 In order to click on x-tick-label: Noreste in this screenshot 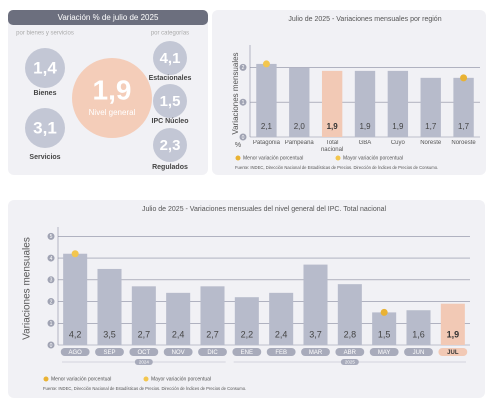, I will do `click(431, 143)`.